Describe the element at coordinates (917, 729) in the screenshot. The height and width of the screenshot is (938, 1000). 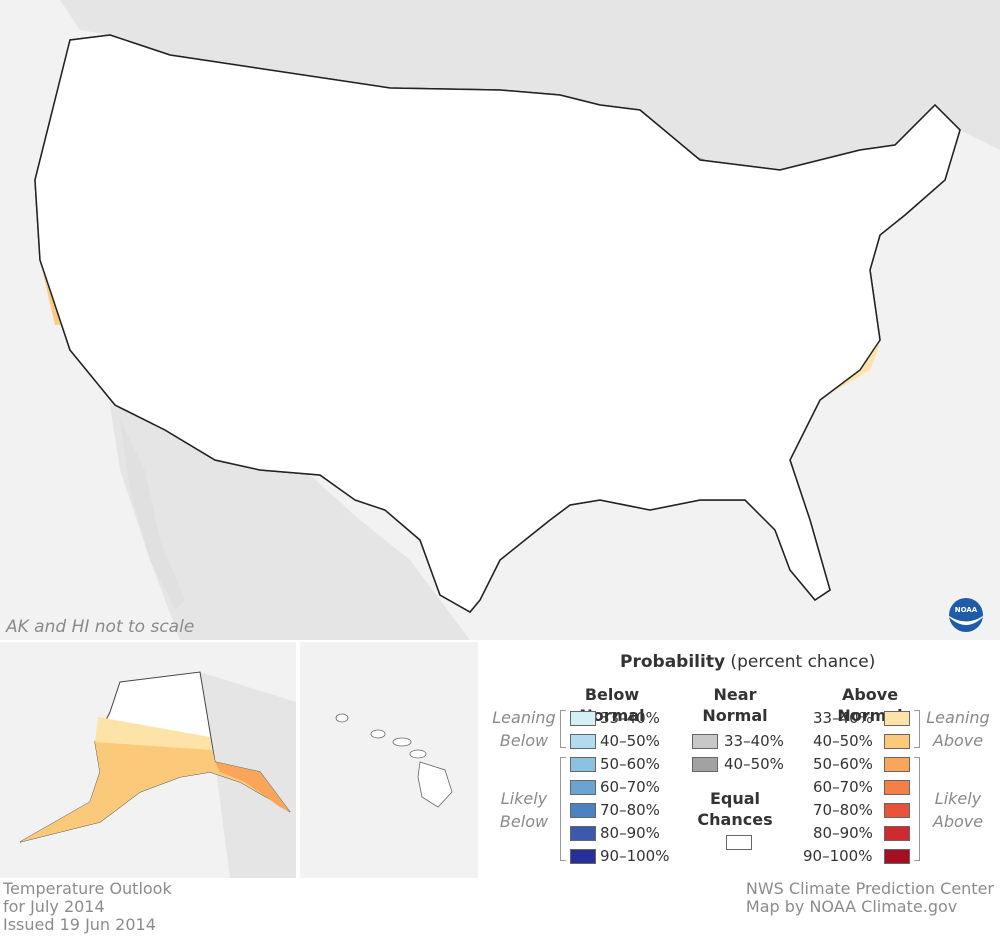
I see `leaning-above-bracket` at that location.